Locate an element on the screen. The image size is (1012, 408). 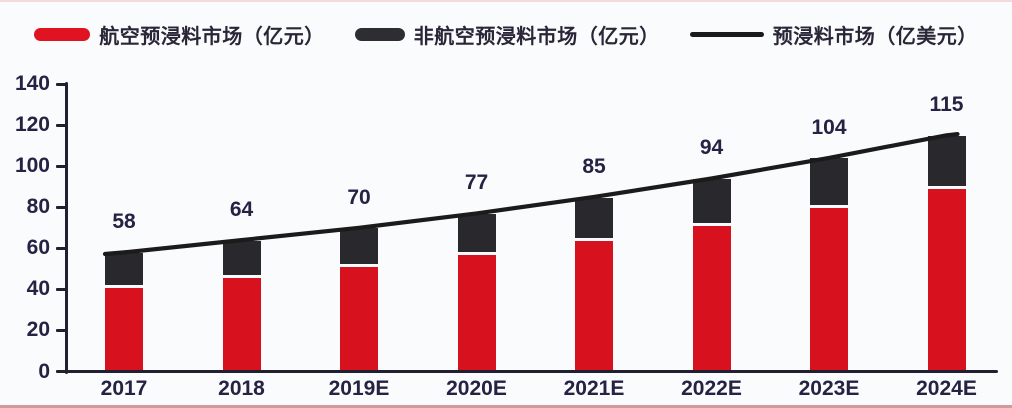
dark-bar-swatch-icon is located at coordinates (379, 34).